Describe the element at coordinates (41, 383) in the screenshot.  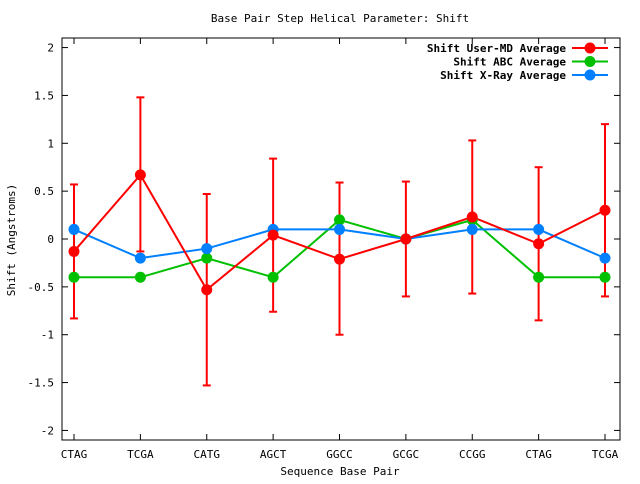
I see `y-tick-label-7: -1.5` at that location.